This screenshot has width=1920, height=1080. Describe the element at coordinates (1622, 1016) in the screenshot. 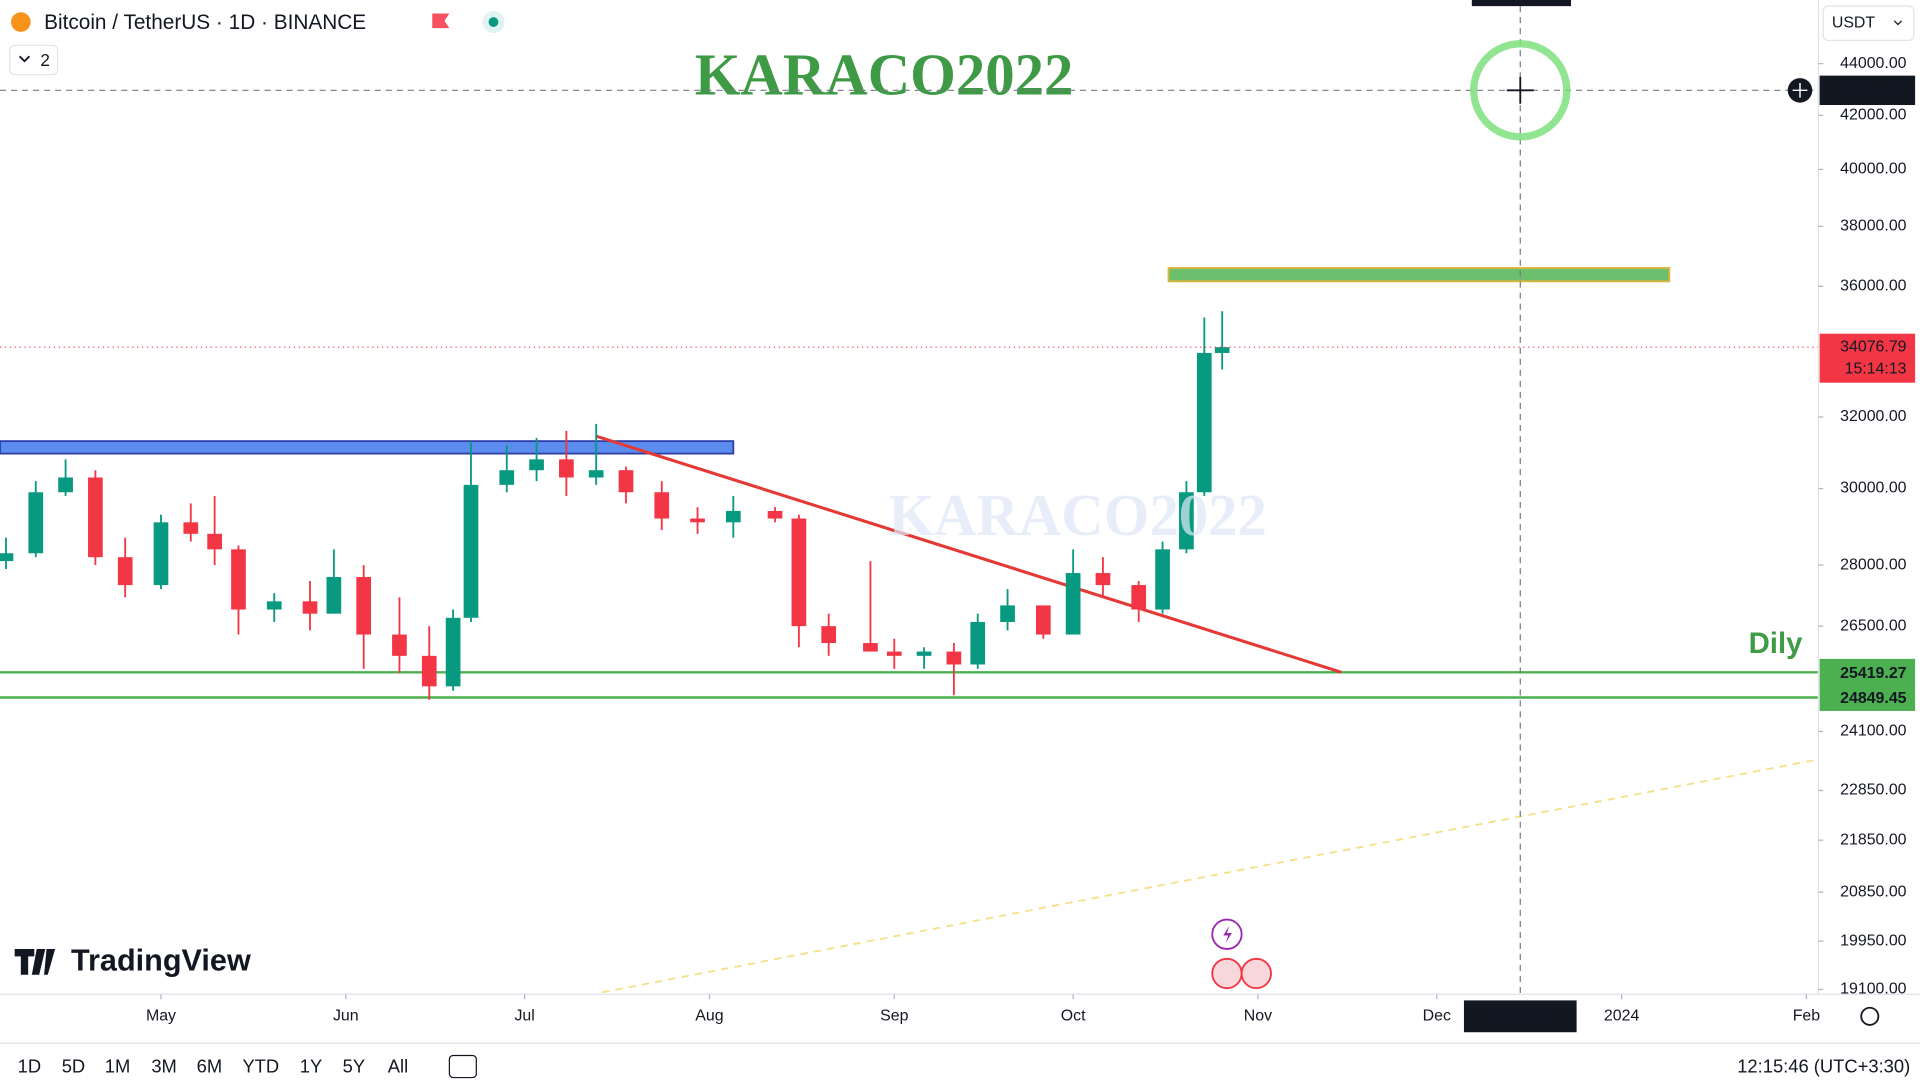

I see `x-tick-label: 2024` at that location.